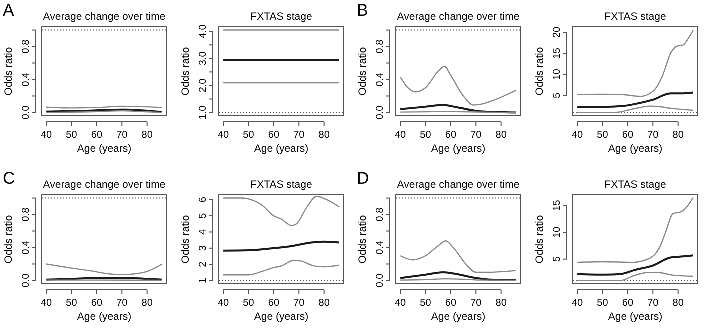 The width and height of the screenshot is (708, 336). I want to click on y-tick-label: 6, so click(203, 199).